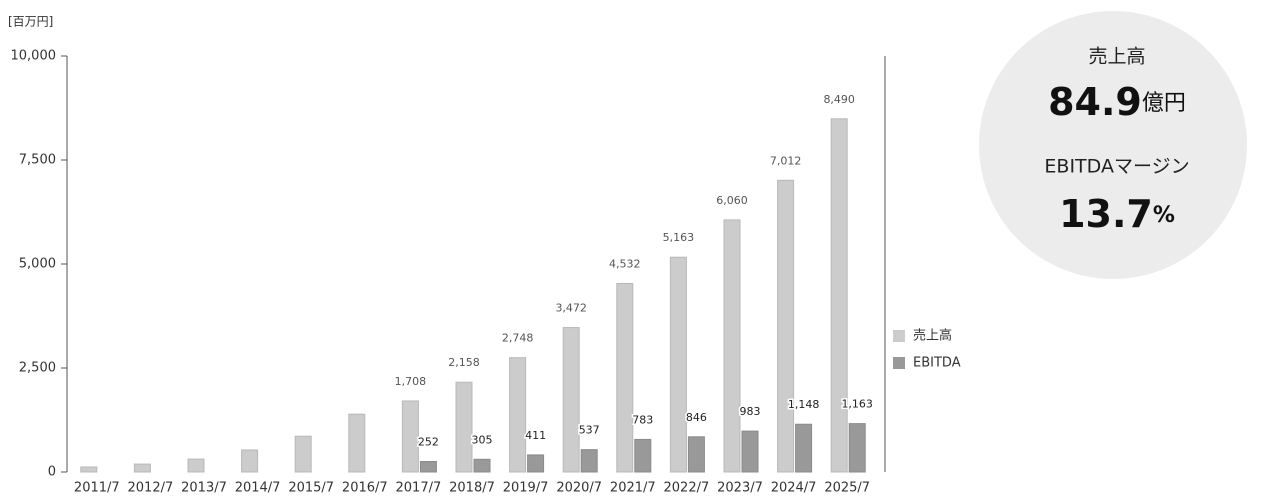  Describe the element at coordinates (932, 336) in the screenshot. I see `legend-label: 売上高` at that location.